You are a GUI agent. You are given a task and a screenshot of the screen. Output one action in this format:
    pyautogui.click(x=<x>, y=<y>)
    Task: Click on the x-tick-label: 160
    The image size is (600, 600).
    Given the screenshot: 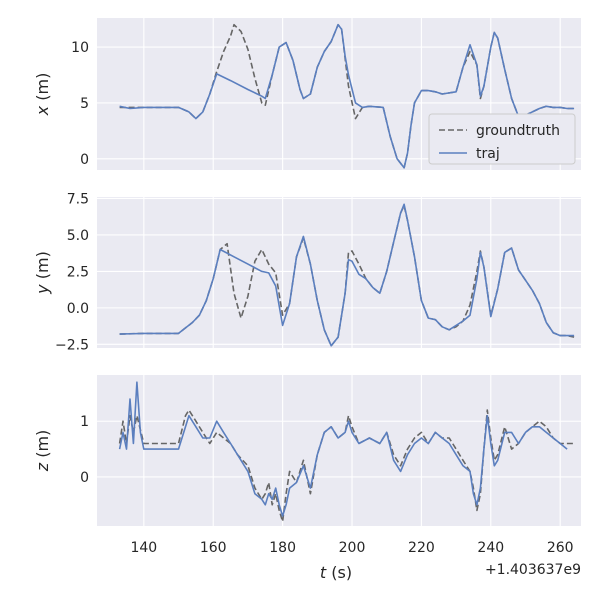 What is the action you would take?
    pyautogui.click(x=213, y=548)
    